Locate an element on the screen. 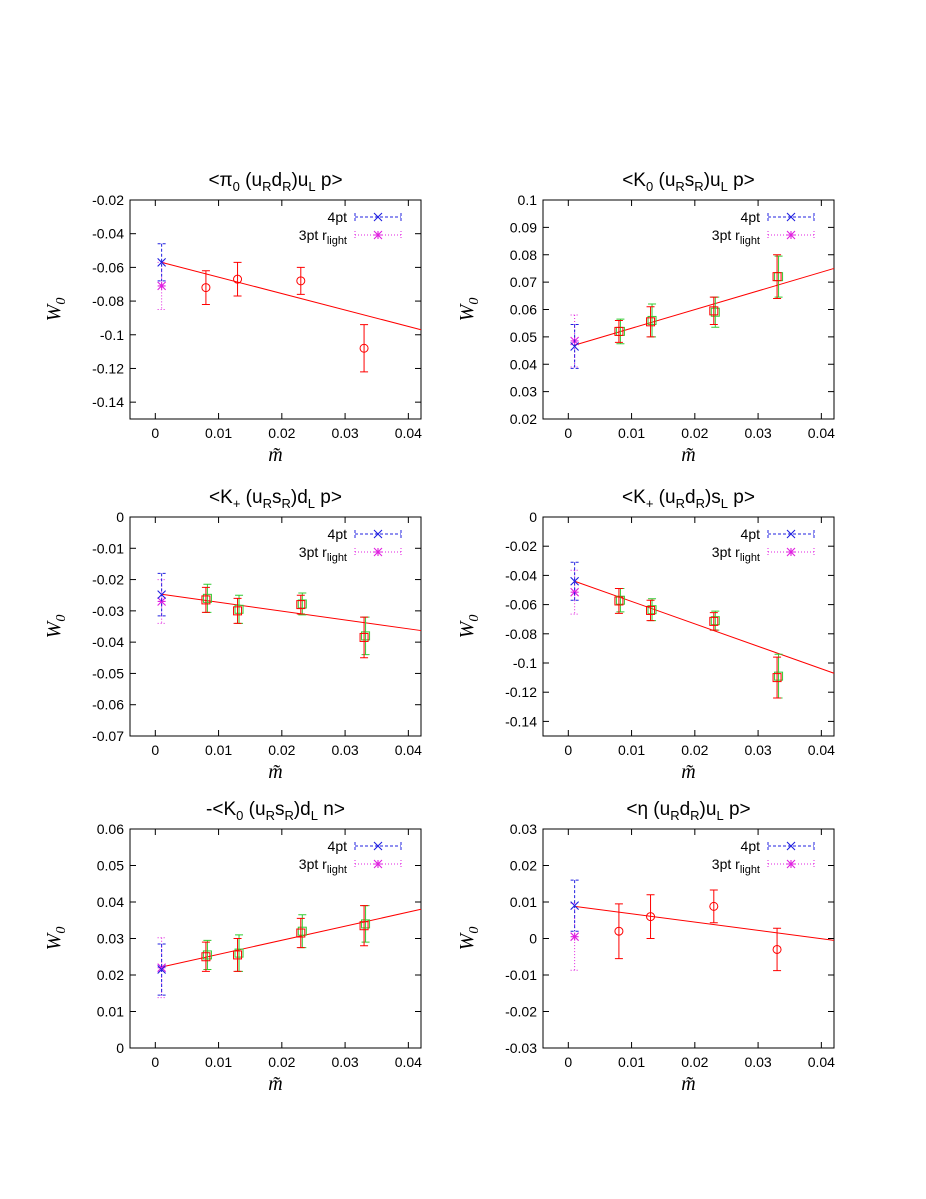  y-tick-label: 0.04 is located at coordinates (110, 902).